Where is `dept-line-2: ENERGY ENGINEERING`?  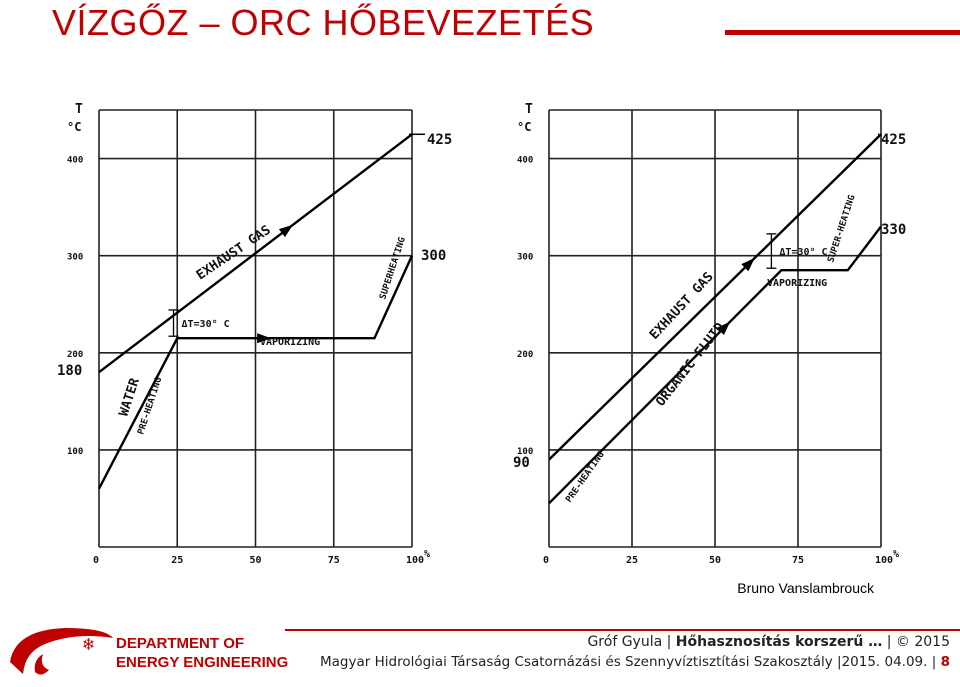 dept-line-2: ENERGY ENGINEERING is located at coordinates (202, 662).